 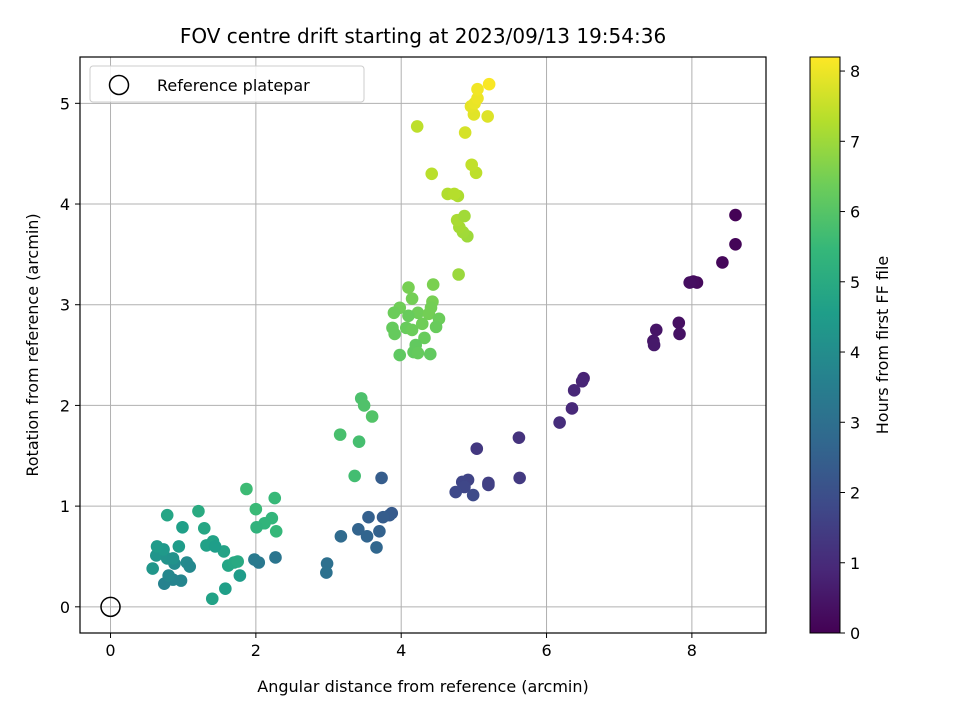 What do you see at coordinates (855, 563) in the screenshot?
I see `colorbar-tick-label: 1` at bounding box center [855, 563].